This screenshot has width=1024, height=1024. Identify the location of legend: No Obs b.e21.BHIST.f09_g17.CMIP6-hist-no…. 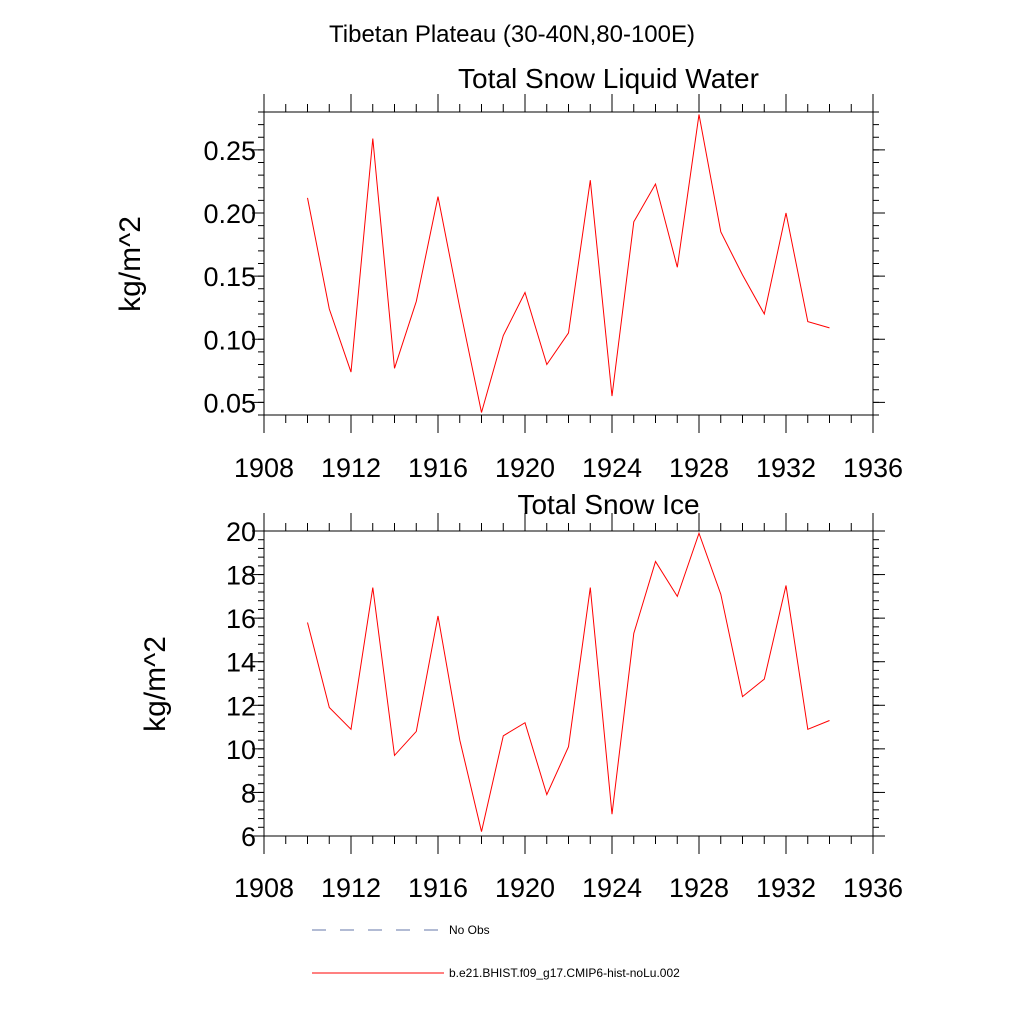
(496, 951).